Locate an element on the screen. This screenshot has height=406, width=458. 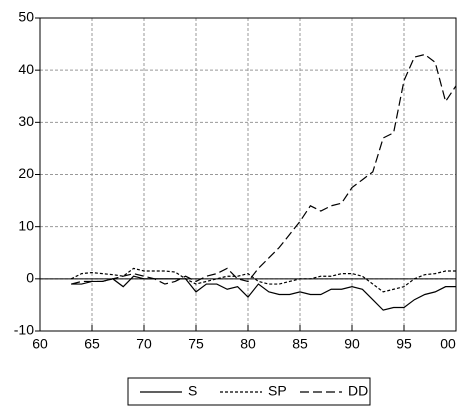
x-tick-label: 85 is located at coordinates (300, 344).